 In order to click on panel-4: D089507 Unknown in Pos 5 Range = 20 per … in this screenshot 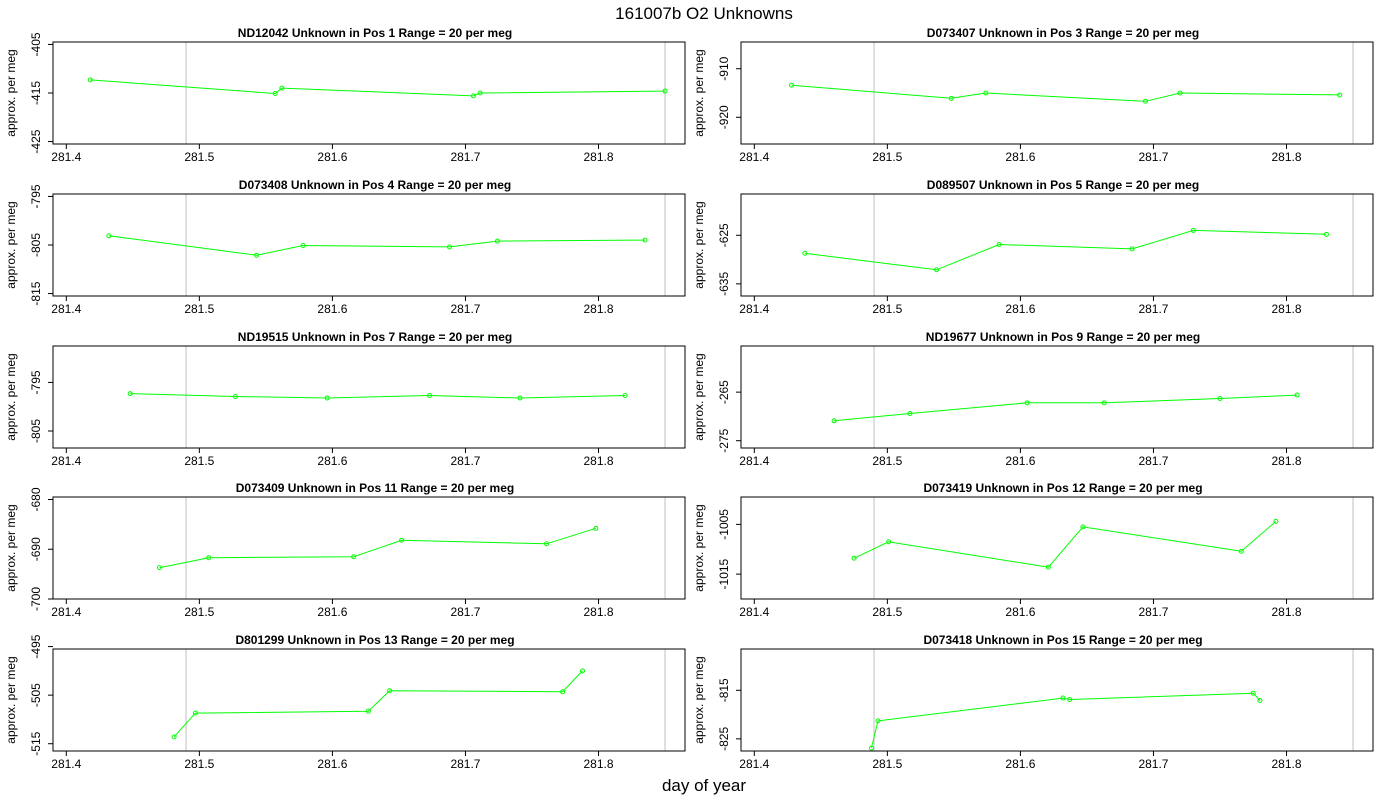, I will do `click(1033, 247)`.